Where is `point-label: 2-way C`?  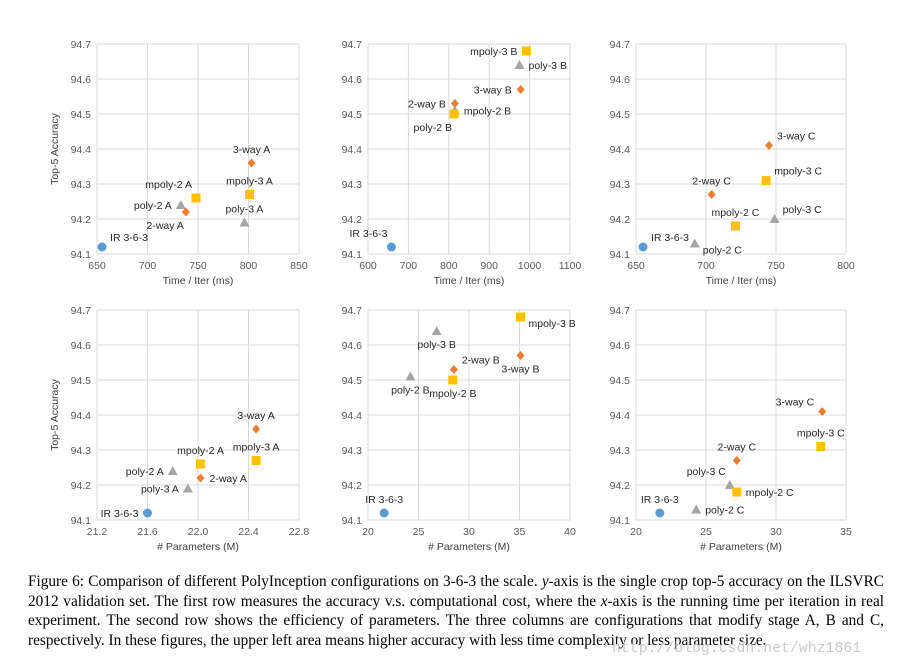 point-label: 2-way C is located at coordinates (711, 182).